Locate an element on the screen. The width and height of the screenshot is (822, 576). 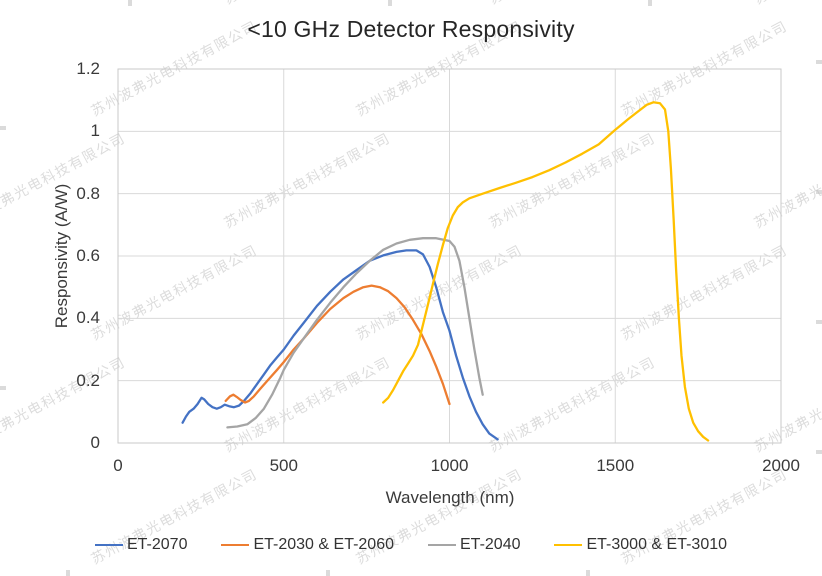
x-tick-label: 2000 is located at coordinates (781, 465).